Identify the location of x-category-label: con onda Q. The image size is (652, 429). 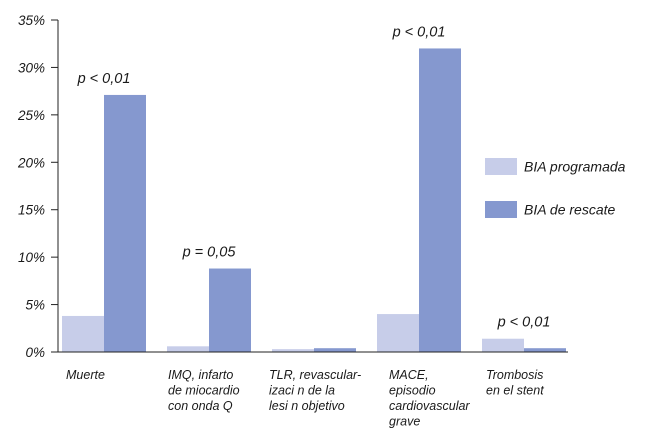
(200, 406).